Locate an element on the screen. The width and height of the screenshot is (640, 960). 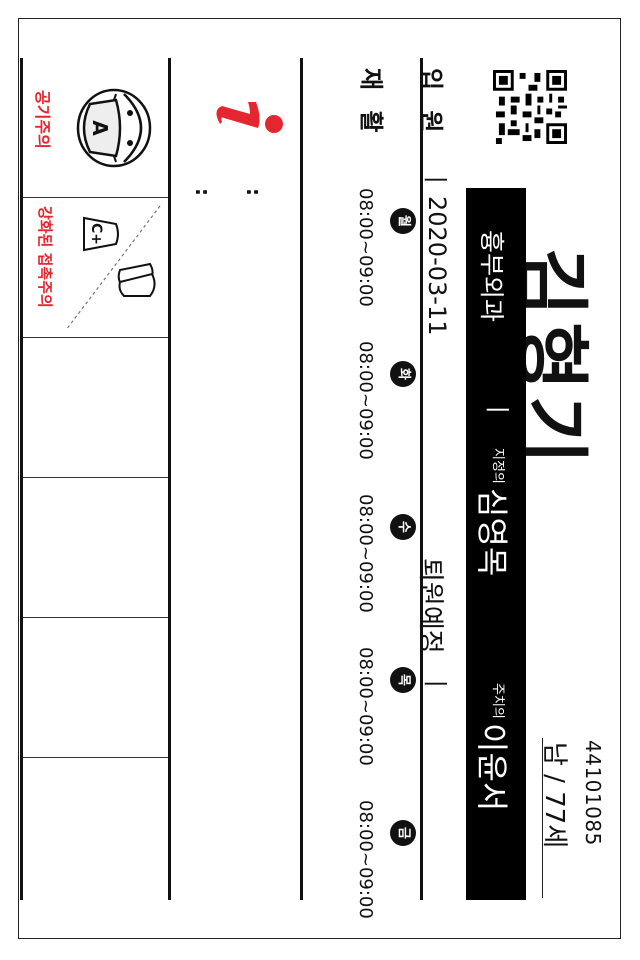
department: 흉부외과 is located at coordinates (491, 276).